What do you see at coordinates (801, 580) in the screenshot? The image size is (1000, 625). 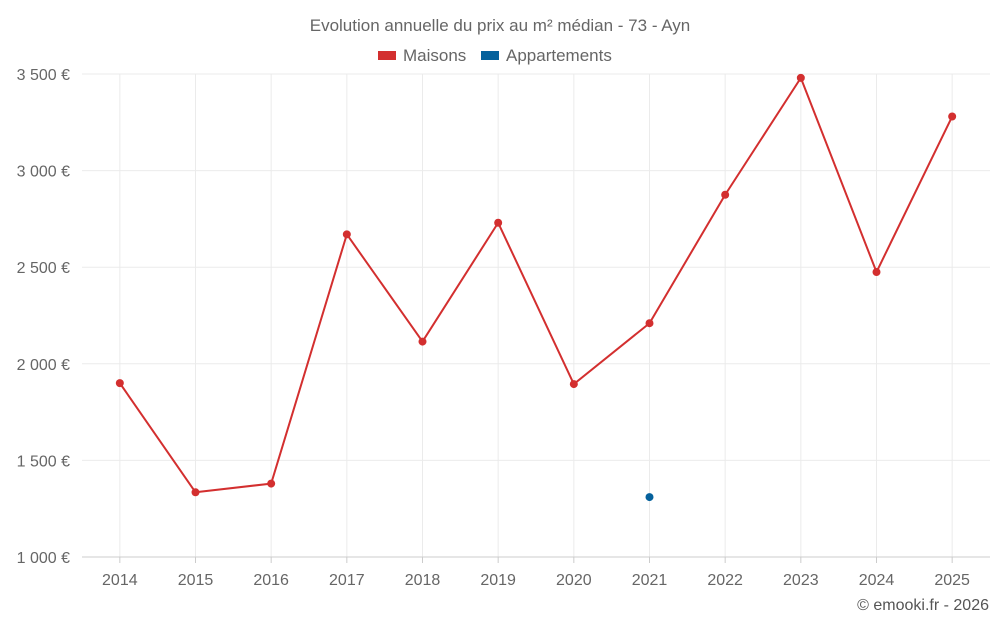 I see `x-tick-label: 2023` at bounding box center [801, 580].